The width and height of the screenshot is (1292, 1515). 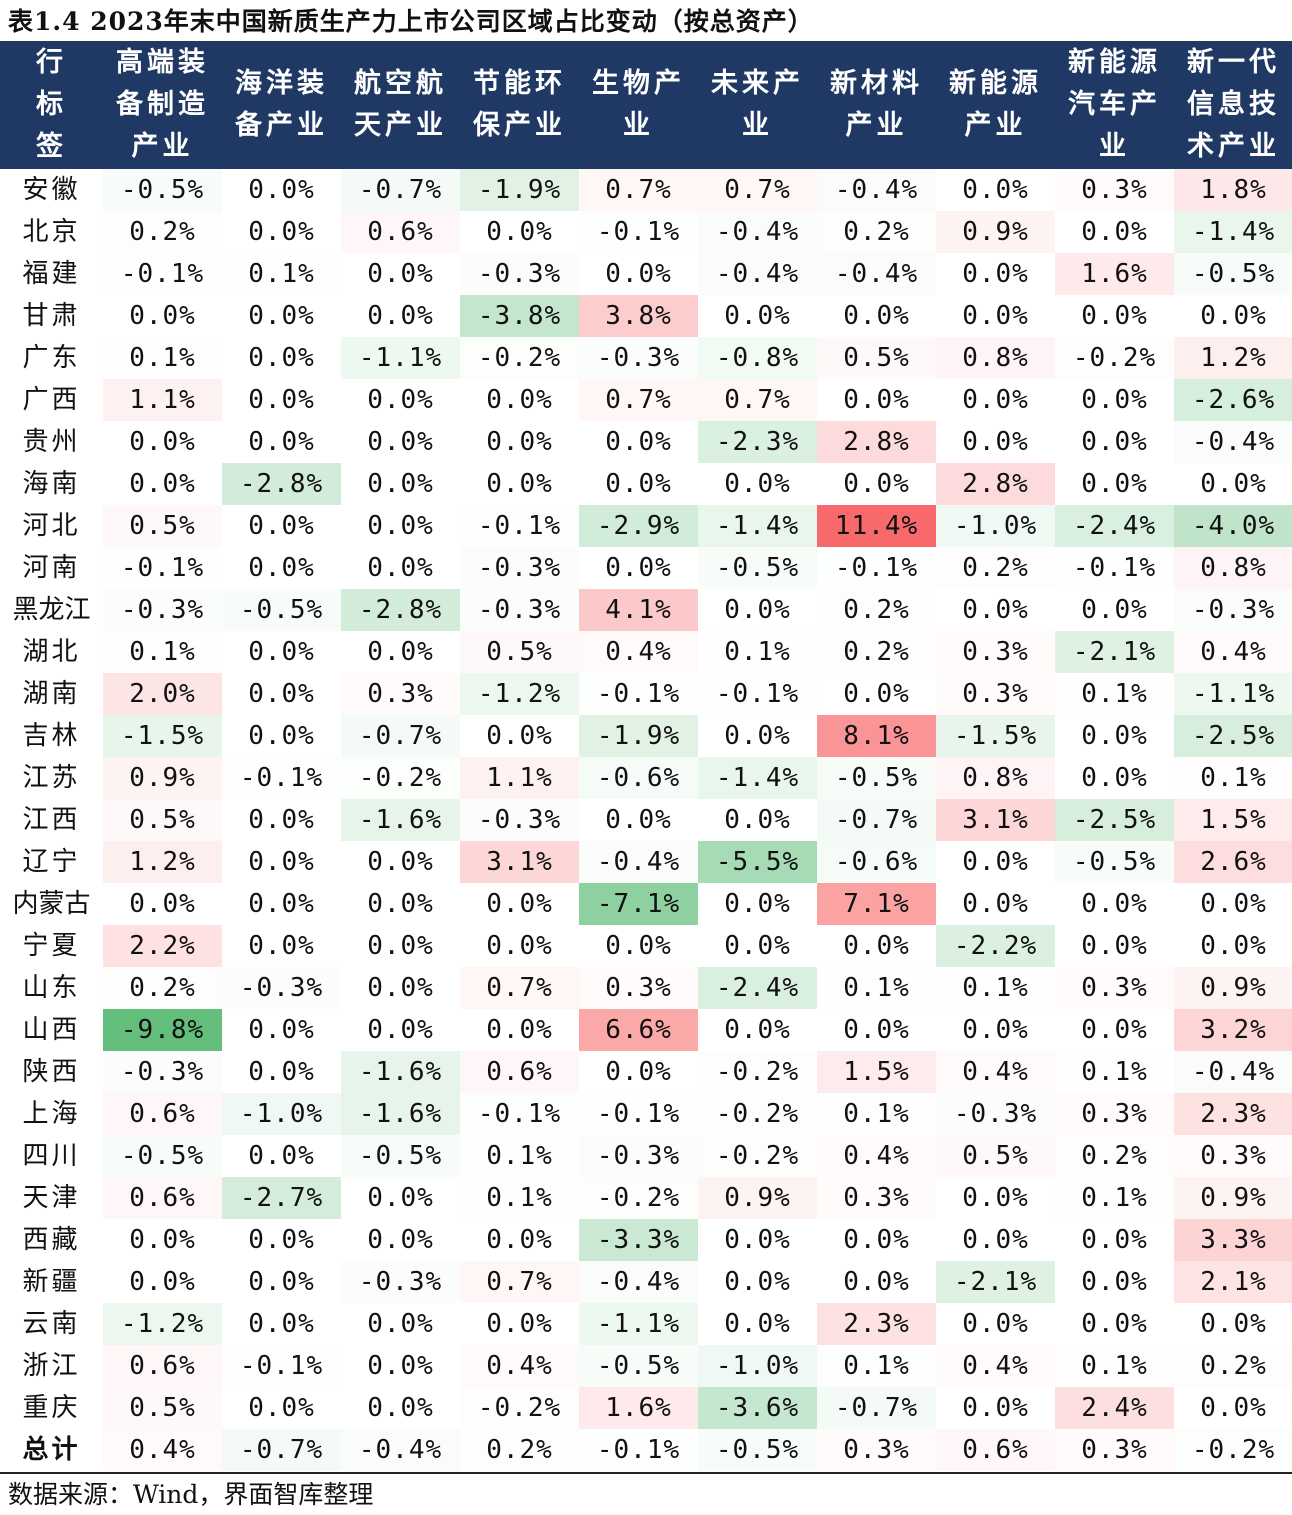 What do you see at coordinates (638, 652) in the screenshot?
I see `heatmap-cell: 0.4%` at bounding box center [638, 652].